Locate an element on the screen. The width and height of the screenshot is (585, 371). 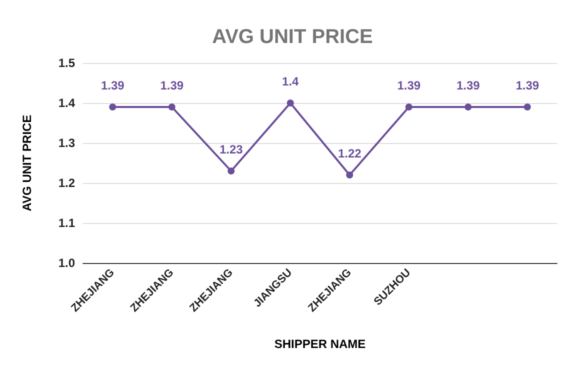
y-tick-label: 1.3 is located at coordinates (67, 143).